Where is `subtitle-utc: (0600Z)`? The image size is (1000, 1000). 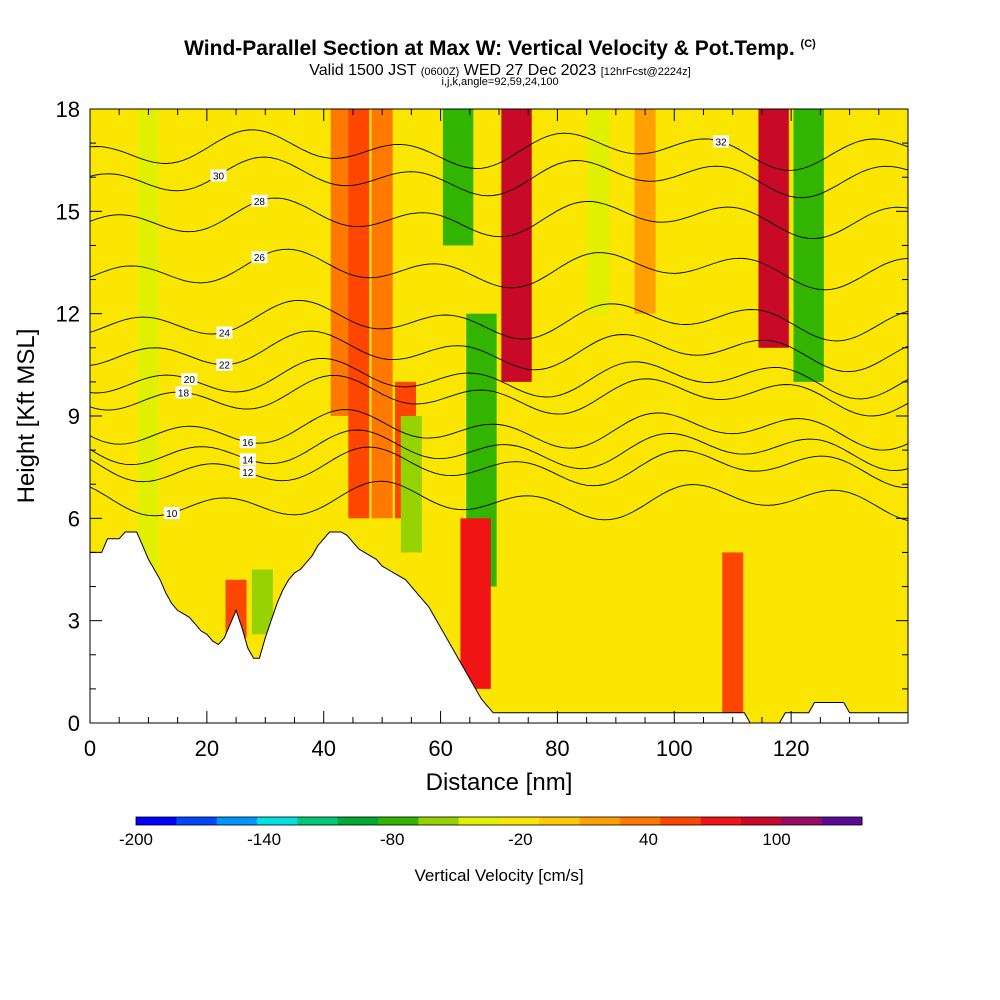 subtitle-utc: (0600Z) is located at coordinates (440, 72).